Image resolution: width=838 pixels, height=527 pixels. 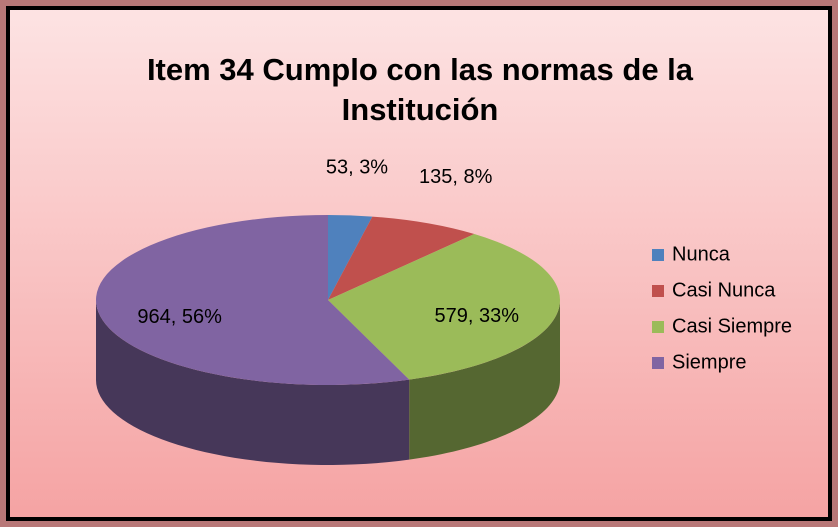 I want to click on data-label: 964, 56%, so click(x=179, y=317).